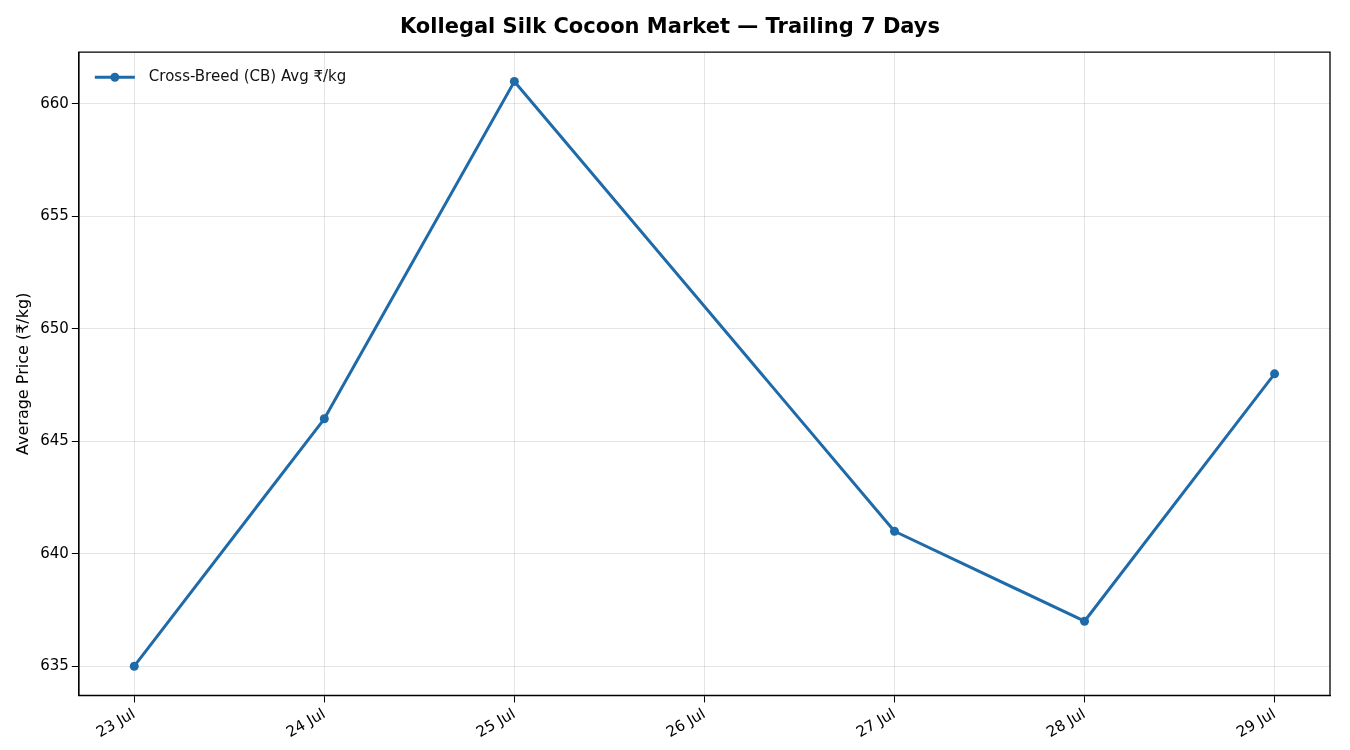 Image resolution: width=1350 pixels, height=750 pixels. I want to click on x-tick-label: 28 Jul, so click(1066, 723).